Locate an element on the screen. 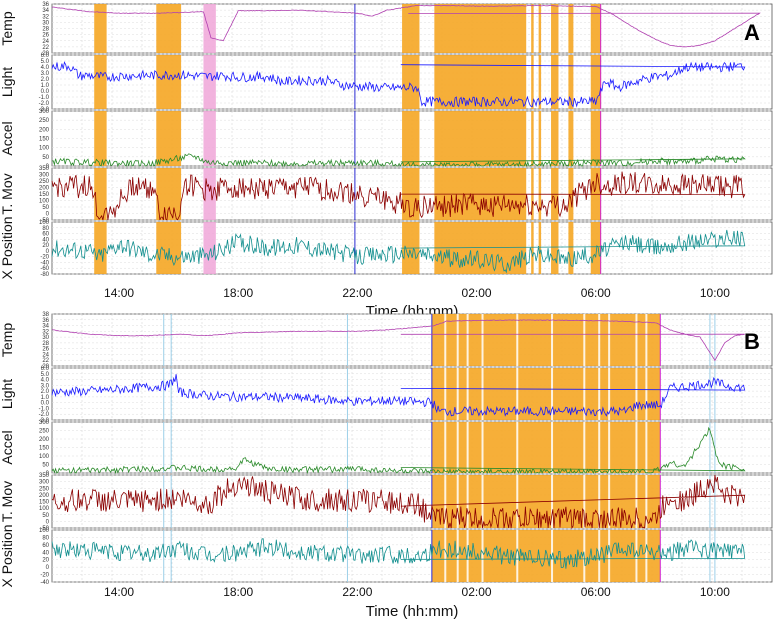  y-tick-label: -2.0 is located at coordinates (44, 104).